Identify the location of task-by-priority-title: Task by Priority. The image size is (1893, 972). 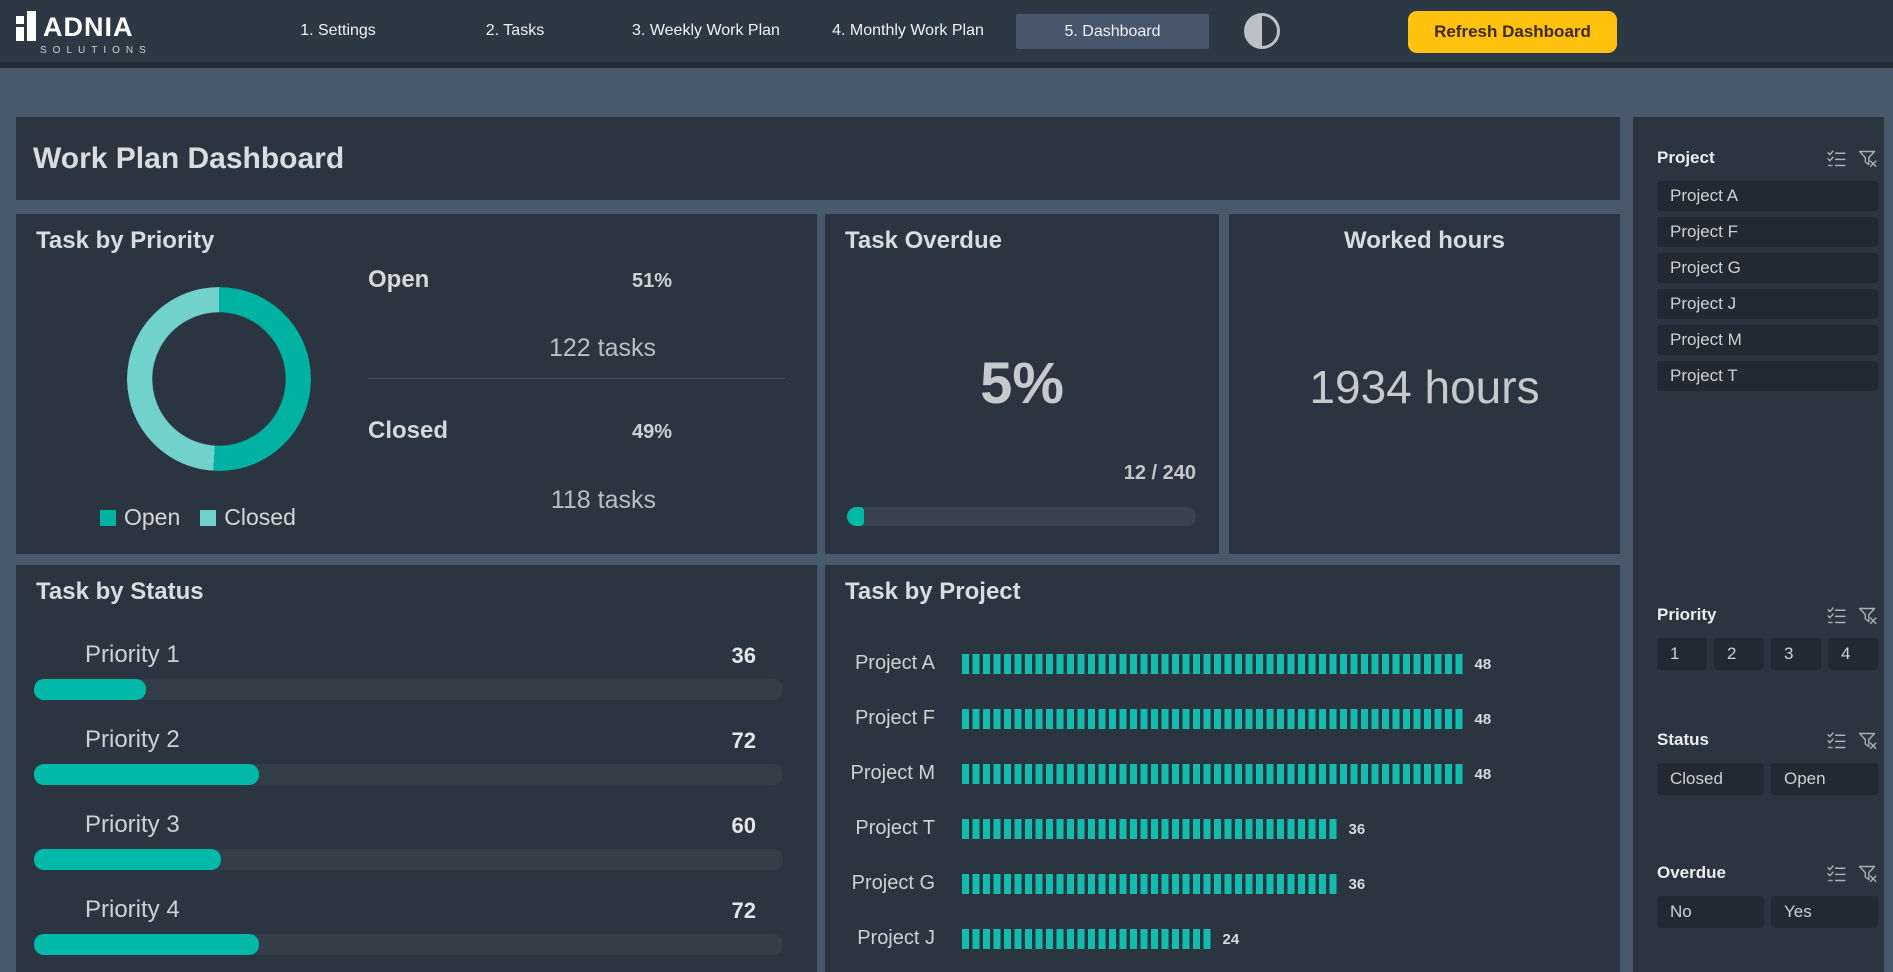
(125, 240).